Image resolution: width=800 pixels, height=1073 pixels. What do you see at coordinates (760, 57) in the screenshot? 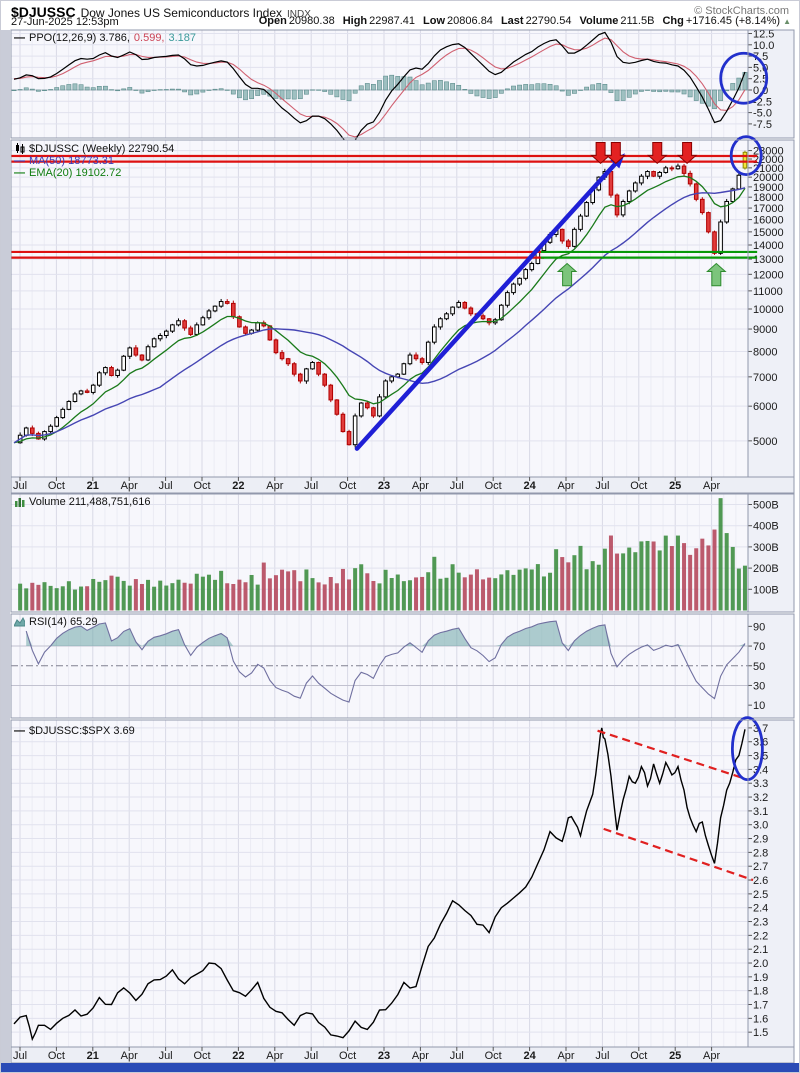
I see `svg-text: 7.5` at bounding box center [760, 57].